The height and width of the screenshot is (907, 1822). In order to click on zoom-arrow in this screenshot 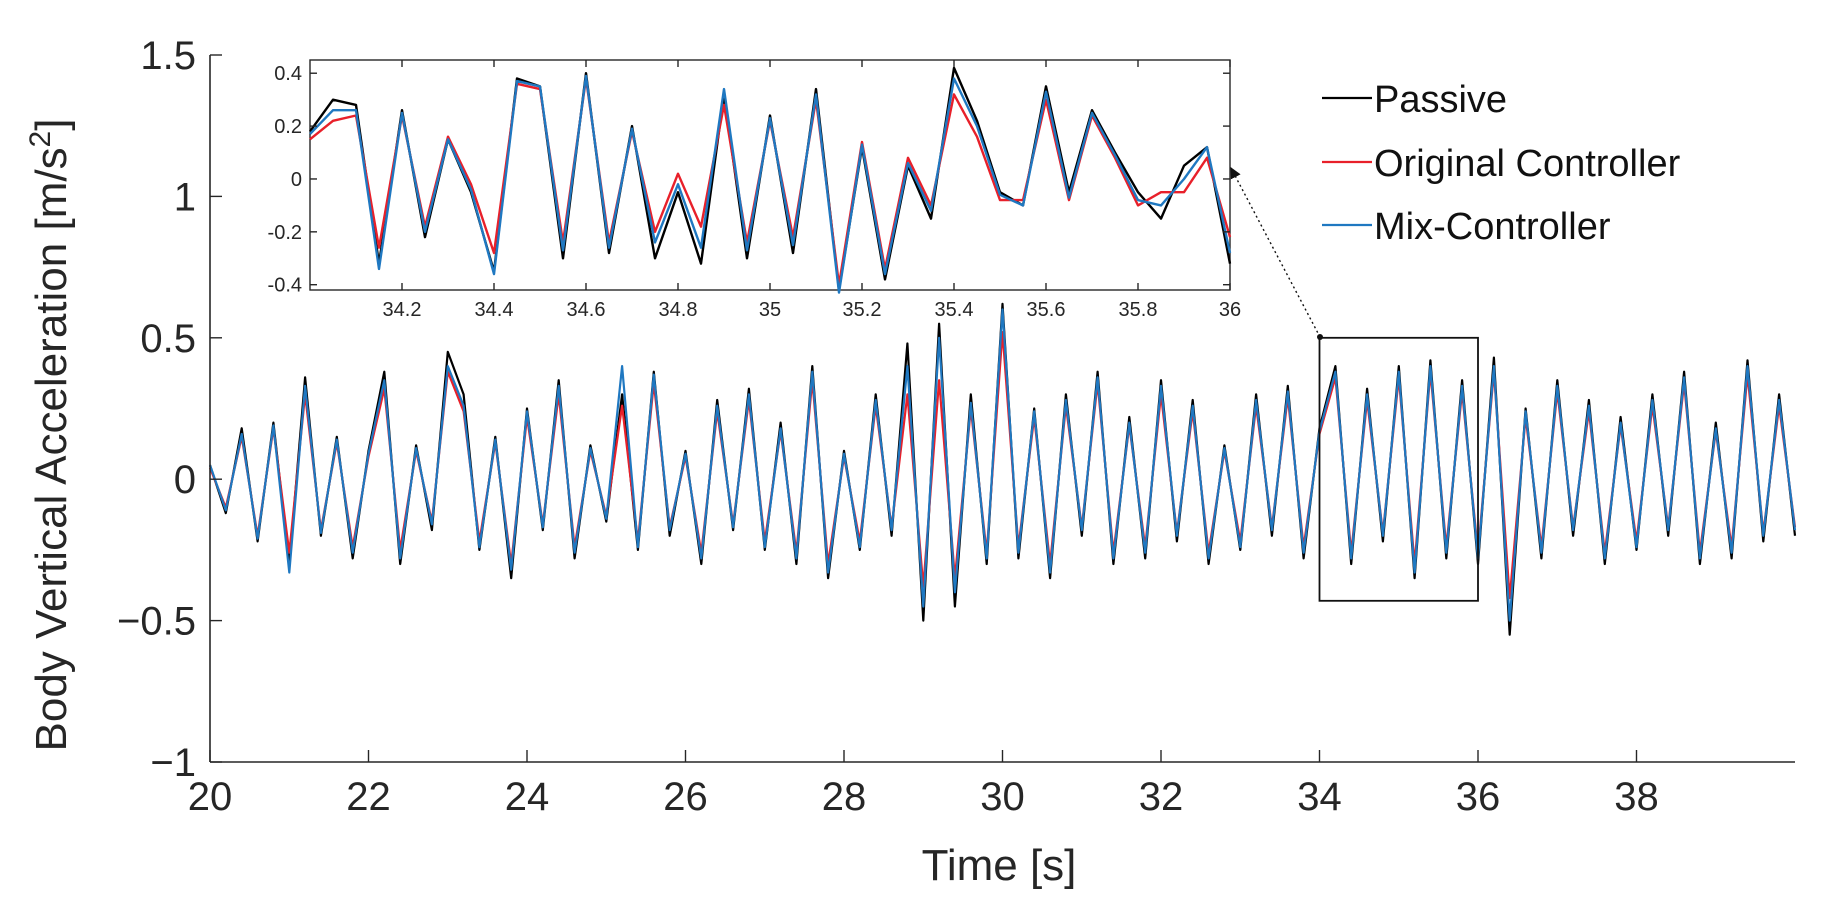, I will do `click(1275, 252)`.